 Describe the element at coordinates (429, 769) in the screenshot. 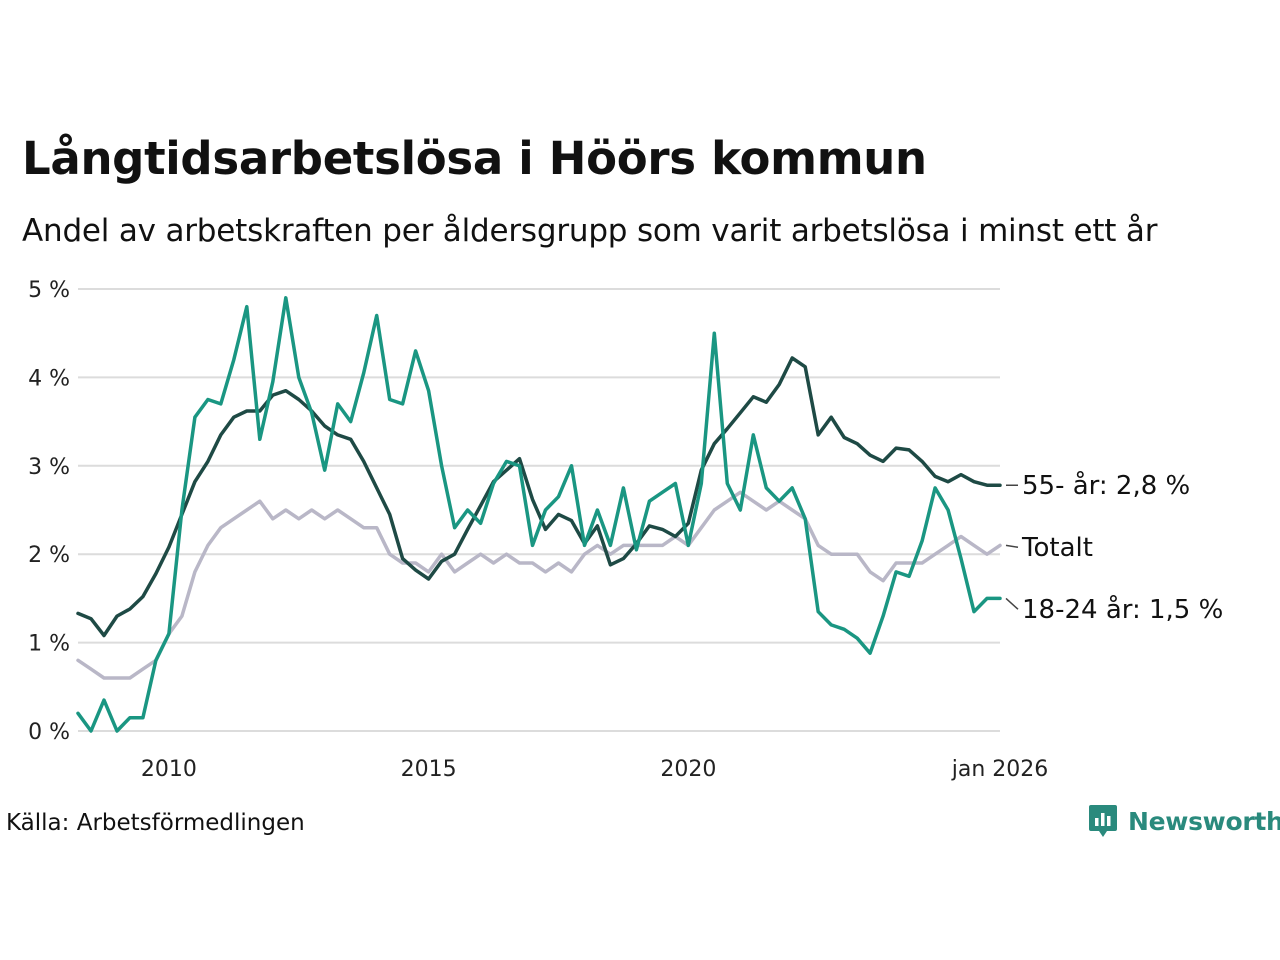

I see `x-tick-label: 2015` at that location.